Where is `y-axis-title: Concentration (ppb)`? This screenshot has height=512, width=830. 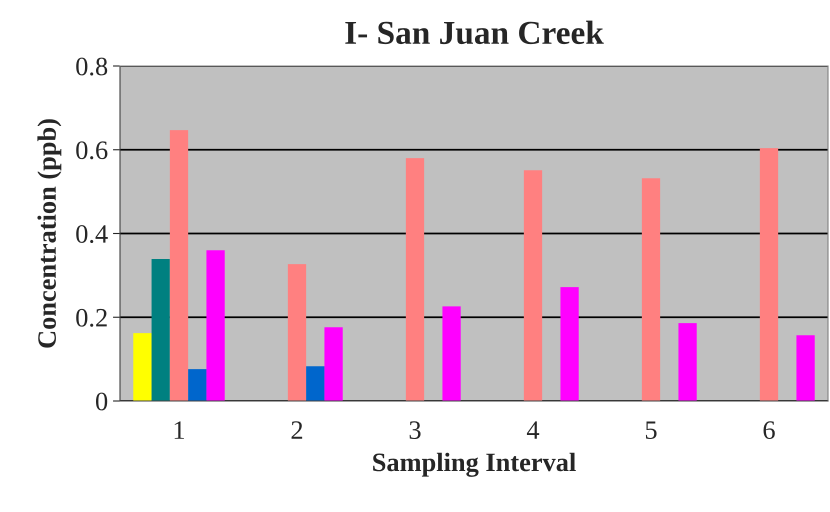
y-axis-title: Concentration (ppb) is located at coordinates (49, 233).